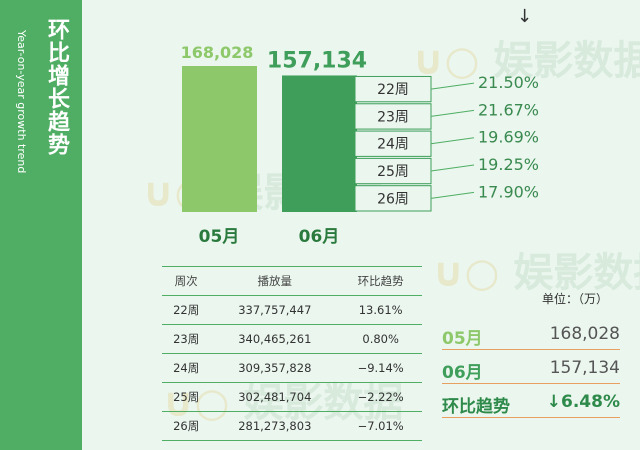 This screenshot has height=450, width=640. Describe the element at coordinates (275, 339) in the screenshot. I see `table-cell: 340,465,261` at that location.